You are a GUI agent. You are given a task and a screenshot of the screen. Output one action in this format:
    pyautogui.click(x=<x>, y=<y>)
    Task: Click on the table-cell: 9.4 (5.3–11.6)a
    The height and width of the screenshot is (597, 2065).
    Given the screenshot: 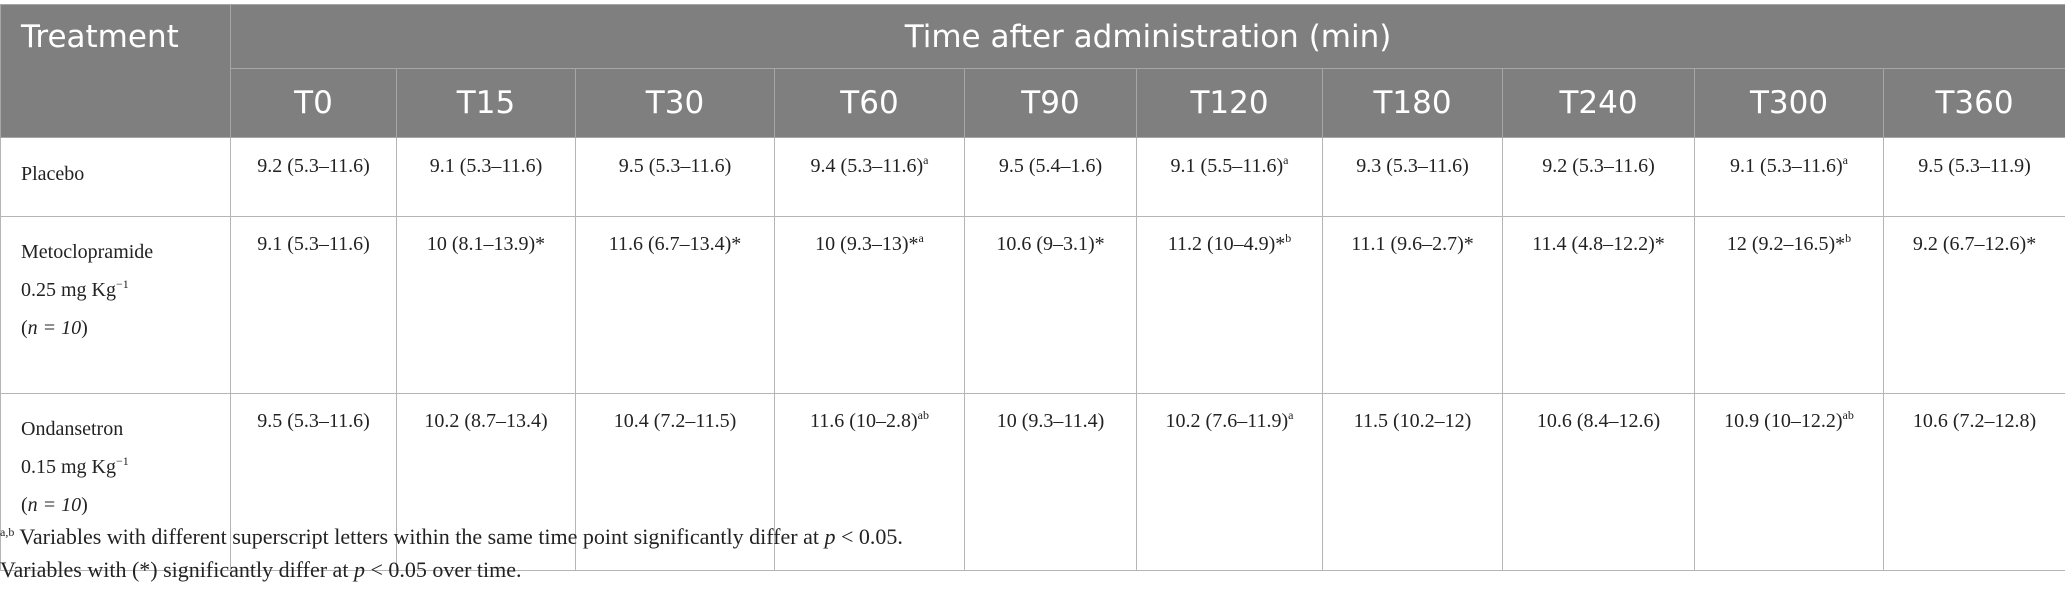 What is the action you would take?
    pyautogui.click(x=869, y=177)
    